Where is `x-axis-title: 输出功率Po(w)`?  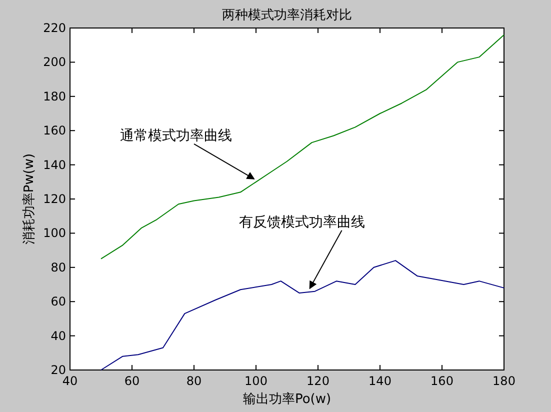
x-axis-title: 输出功率Po(w) is located at coordinates (287, 399).